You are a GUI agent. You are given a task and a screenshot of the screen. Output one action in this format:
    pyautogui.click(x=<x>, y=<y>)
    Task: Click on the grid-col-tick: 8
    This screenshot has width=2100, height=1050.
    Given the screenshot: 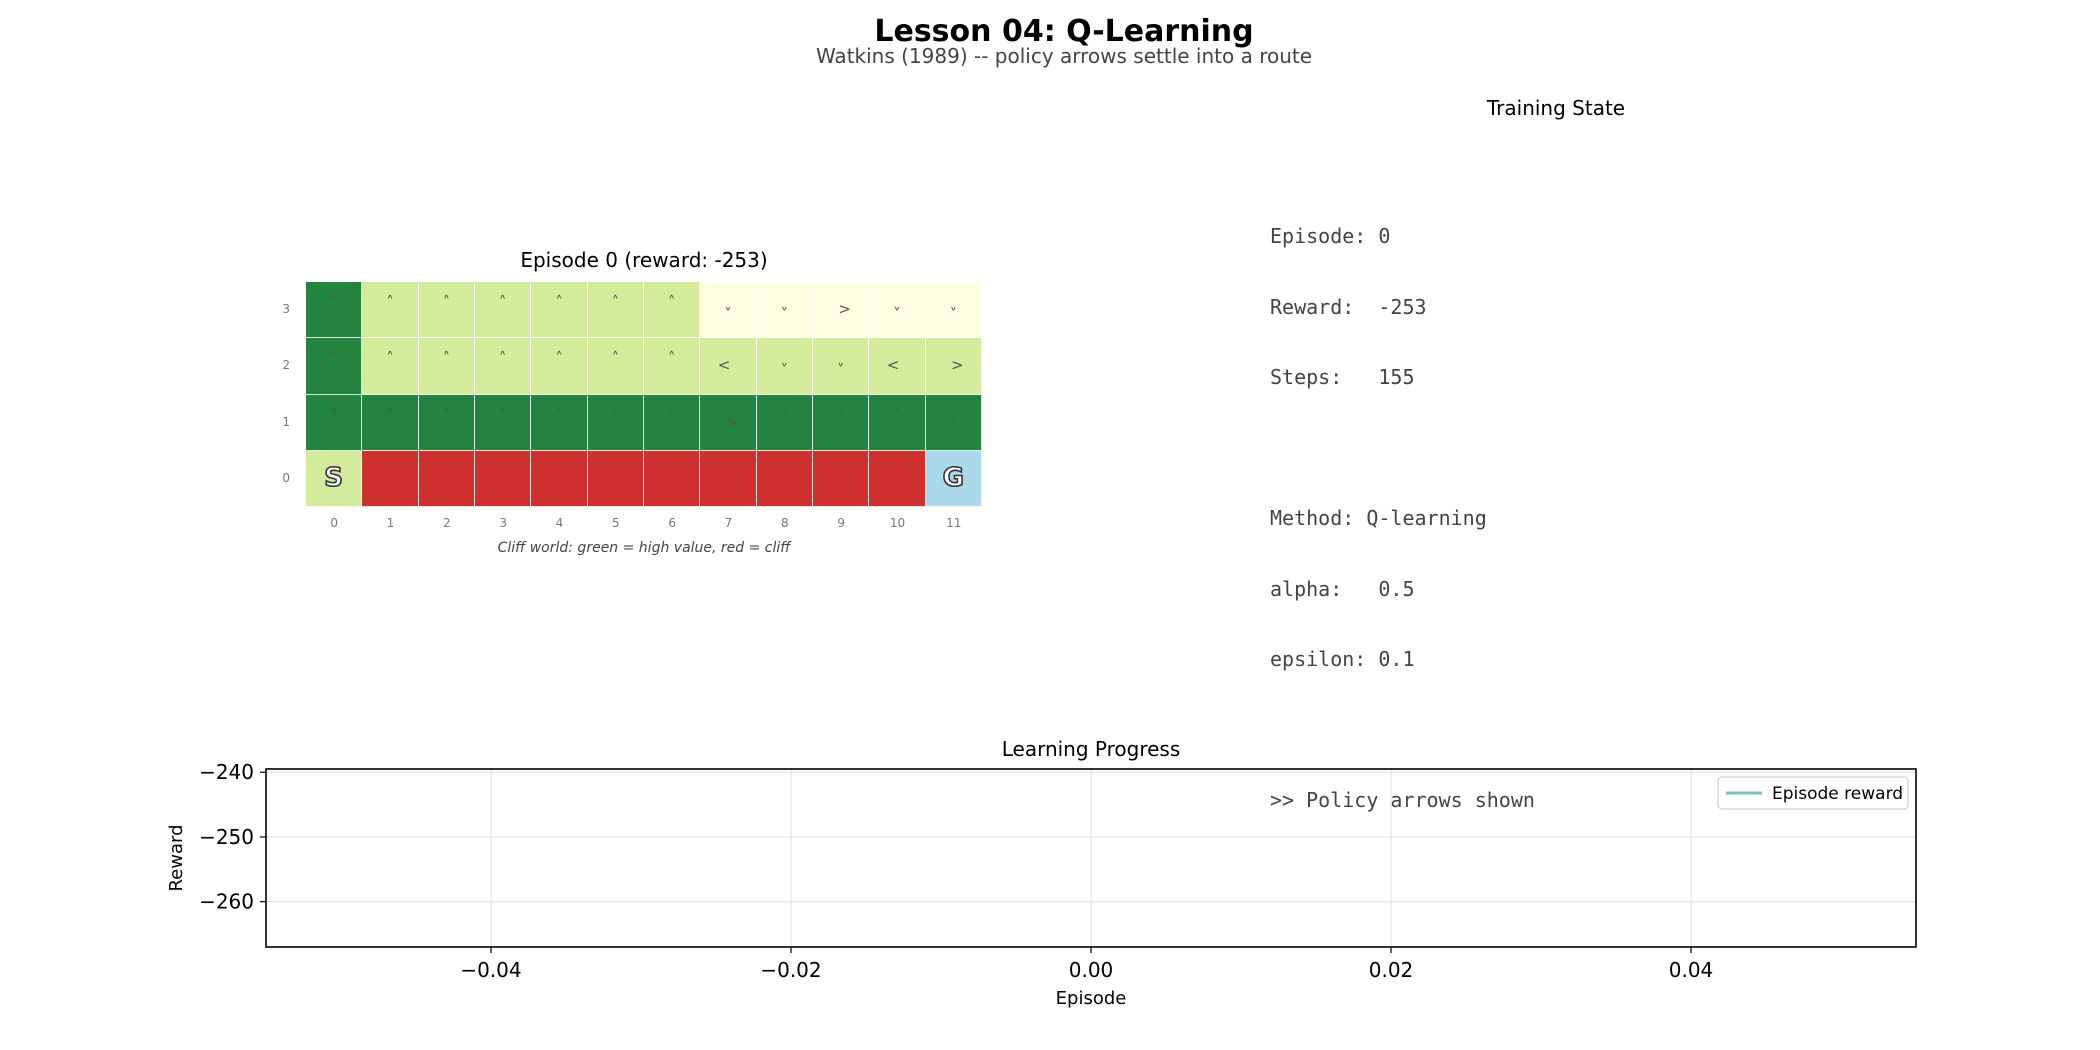 What is the action you would take?
    pyautogui.click(x=785, y=523)
    